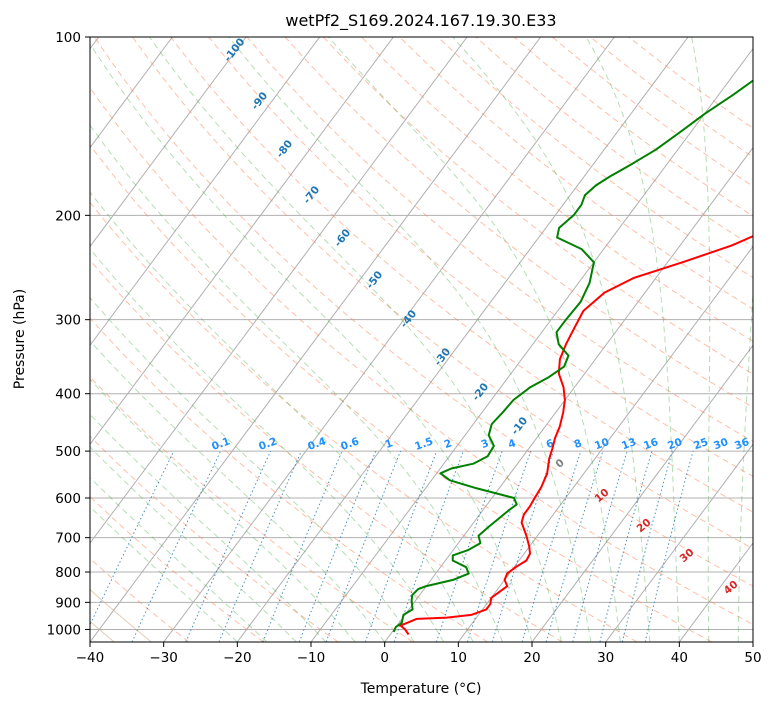  I want to click on mixing-ratio-label: 20, so click(675, 444).